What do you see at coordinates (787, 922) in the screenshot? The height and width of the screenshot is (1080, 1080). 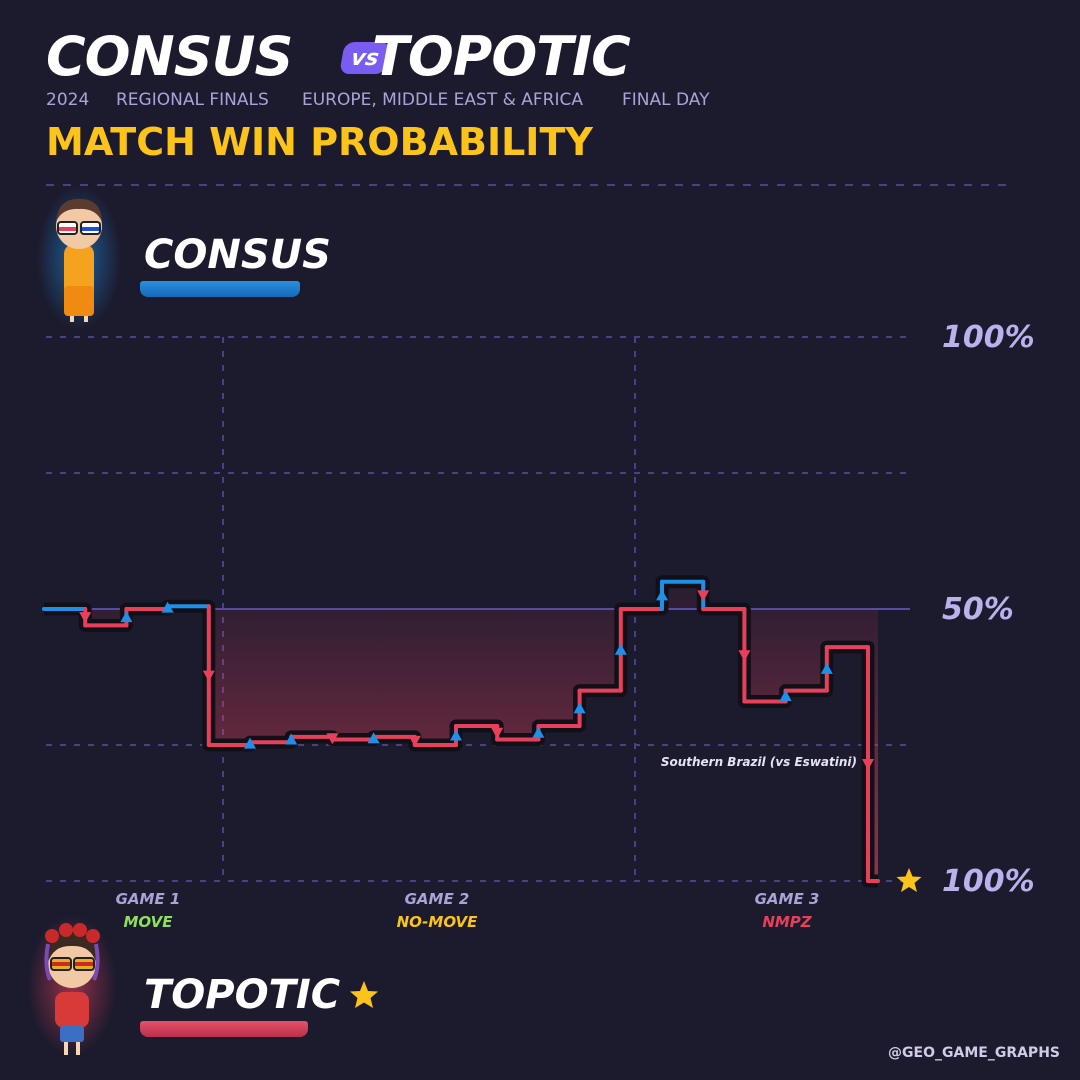 I see `game-3-mode: NMPZ` at bounding box center [787, 922].